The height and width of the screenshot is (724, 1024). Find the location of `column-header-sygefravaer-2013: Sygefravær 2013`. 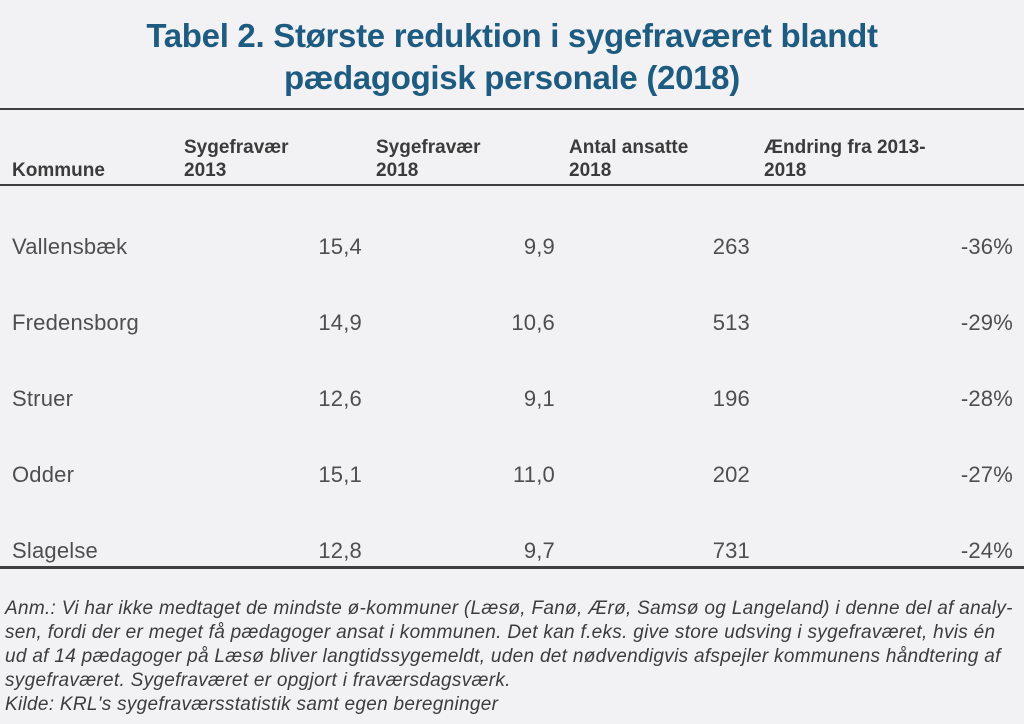

column-header-sygefravaer-2013: Sygefravær 2013 is located at coordinates (266, 147).